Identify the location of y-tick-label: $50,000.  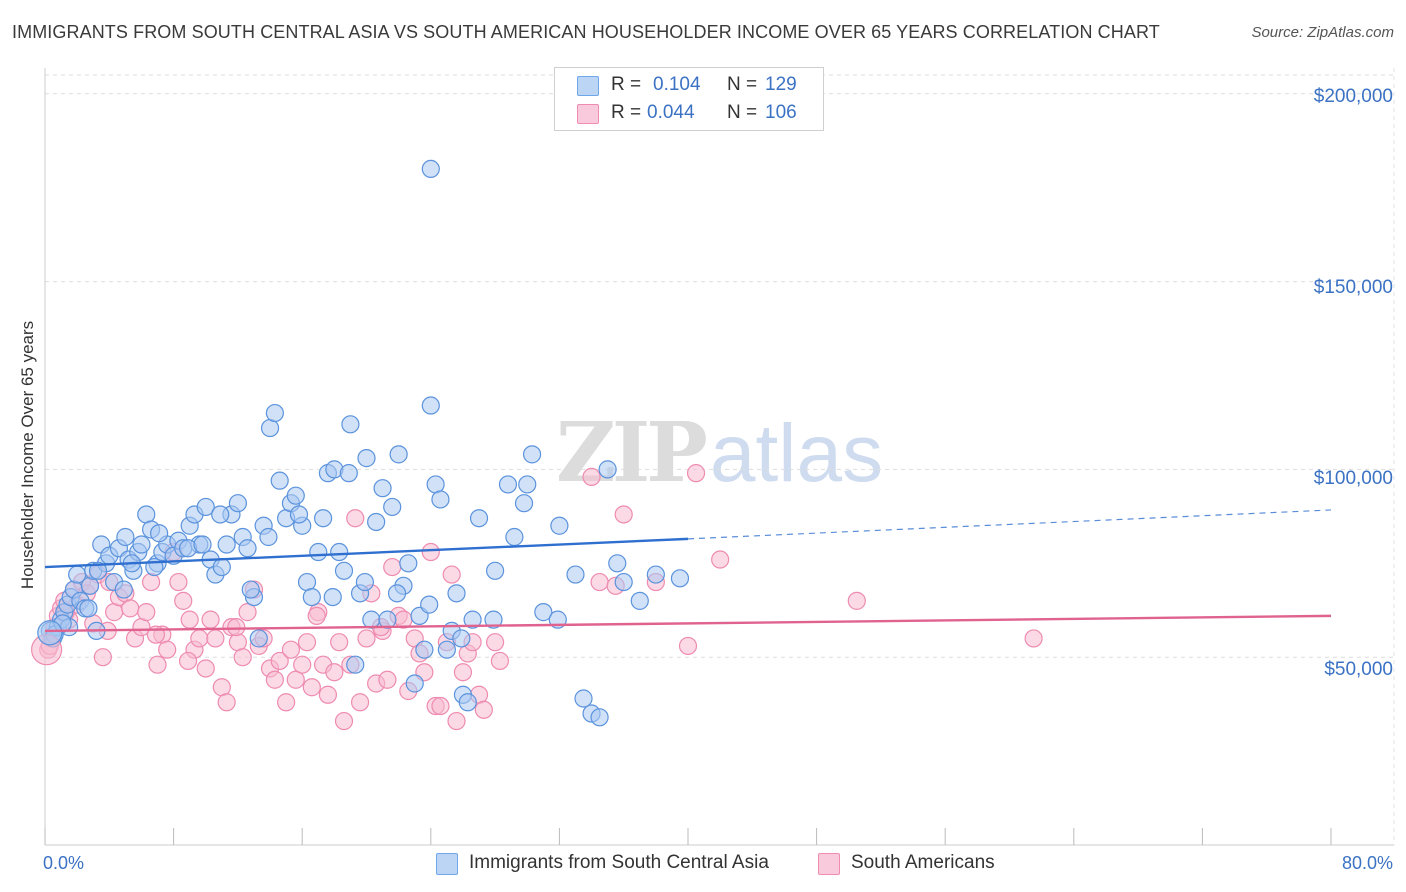
(1358, 669).